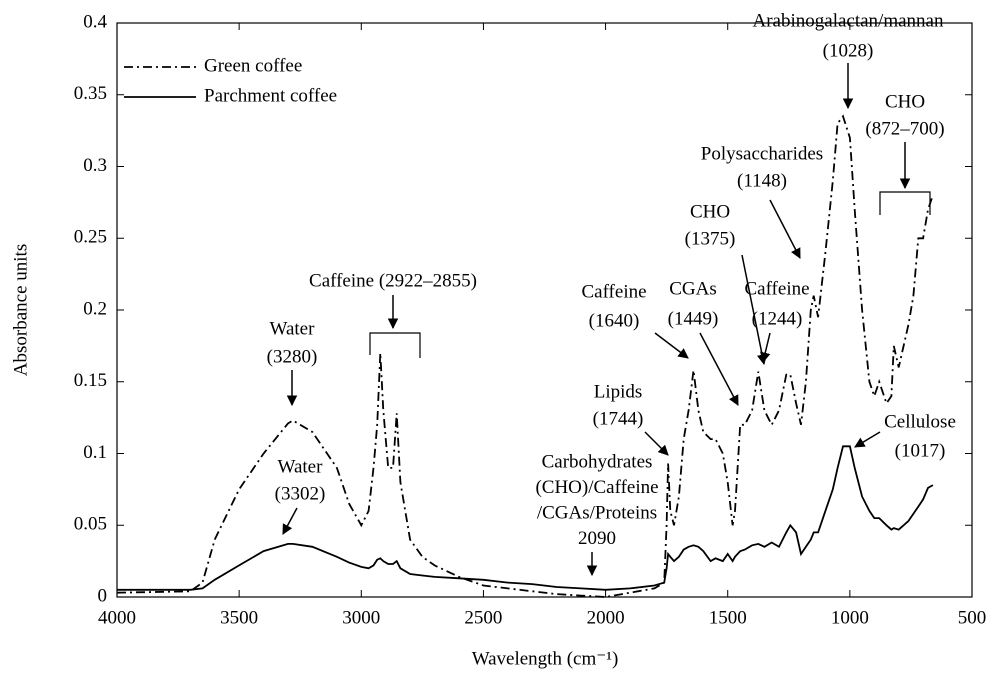 This screenshot has height=673, width=998. What do you see at coordinates (693, 318) in the screenshot?
I see `annotation-text: (1449)` at bounding box center [693, 318].